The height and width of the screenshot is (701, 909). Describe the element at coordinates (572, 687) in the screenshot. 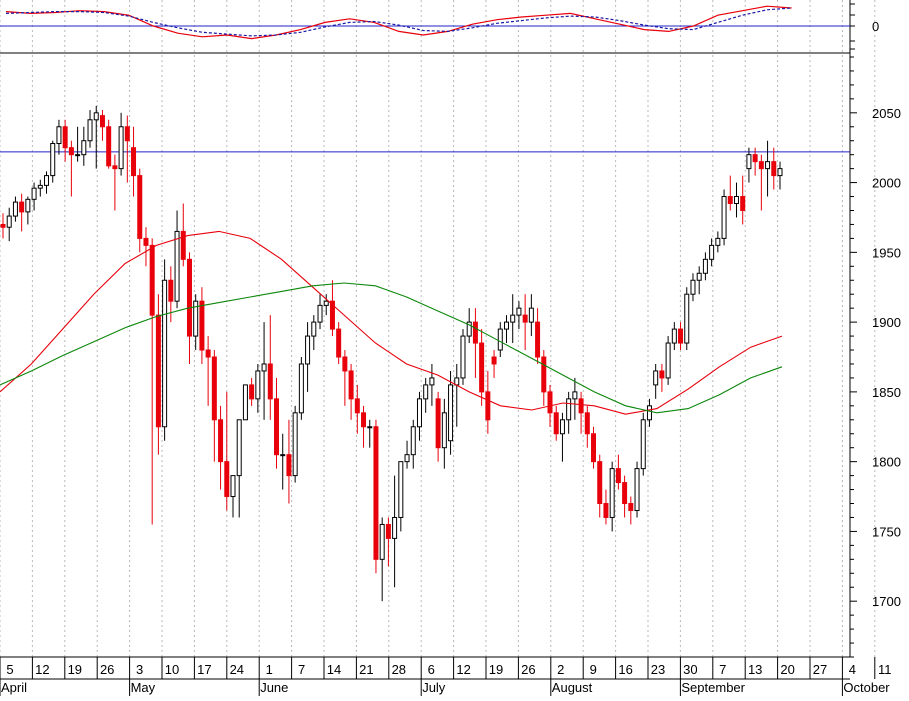

I see `x-month-label: August` at that location.